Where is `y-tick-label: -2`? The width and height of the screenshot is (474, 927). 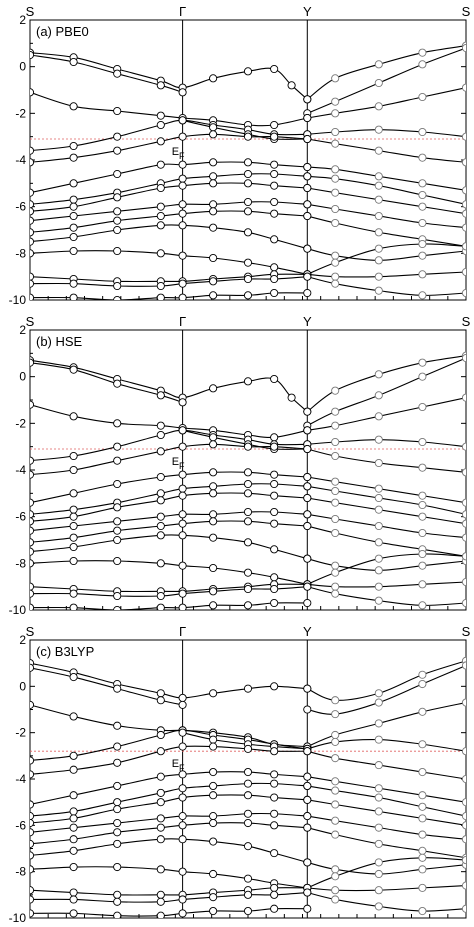 y-tick-label: -2 is located at coordinates (20, 423).